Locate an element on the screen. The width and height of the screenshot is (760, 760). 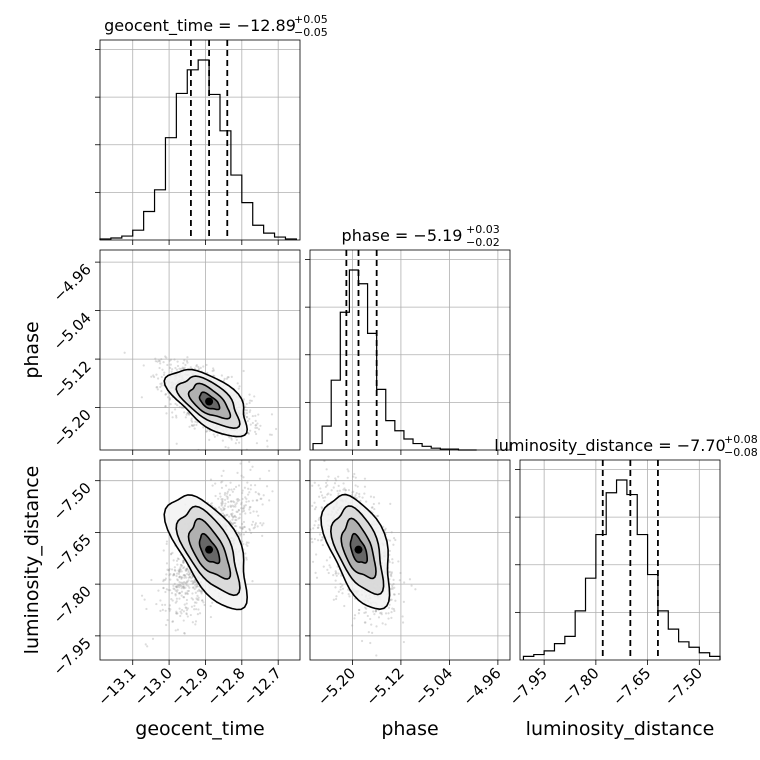
ylabel-luminosity-distance: luminosity_distance is located at coordinates (32, 560).